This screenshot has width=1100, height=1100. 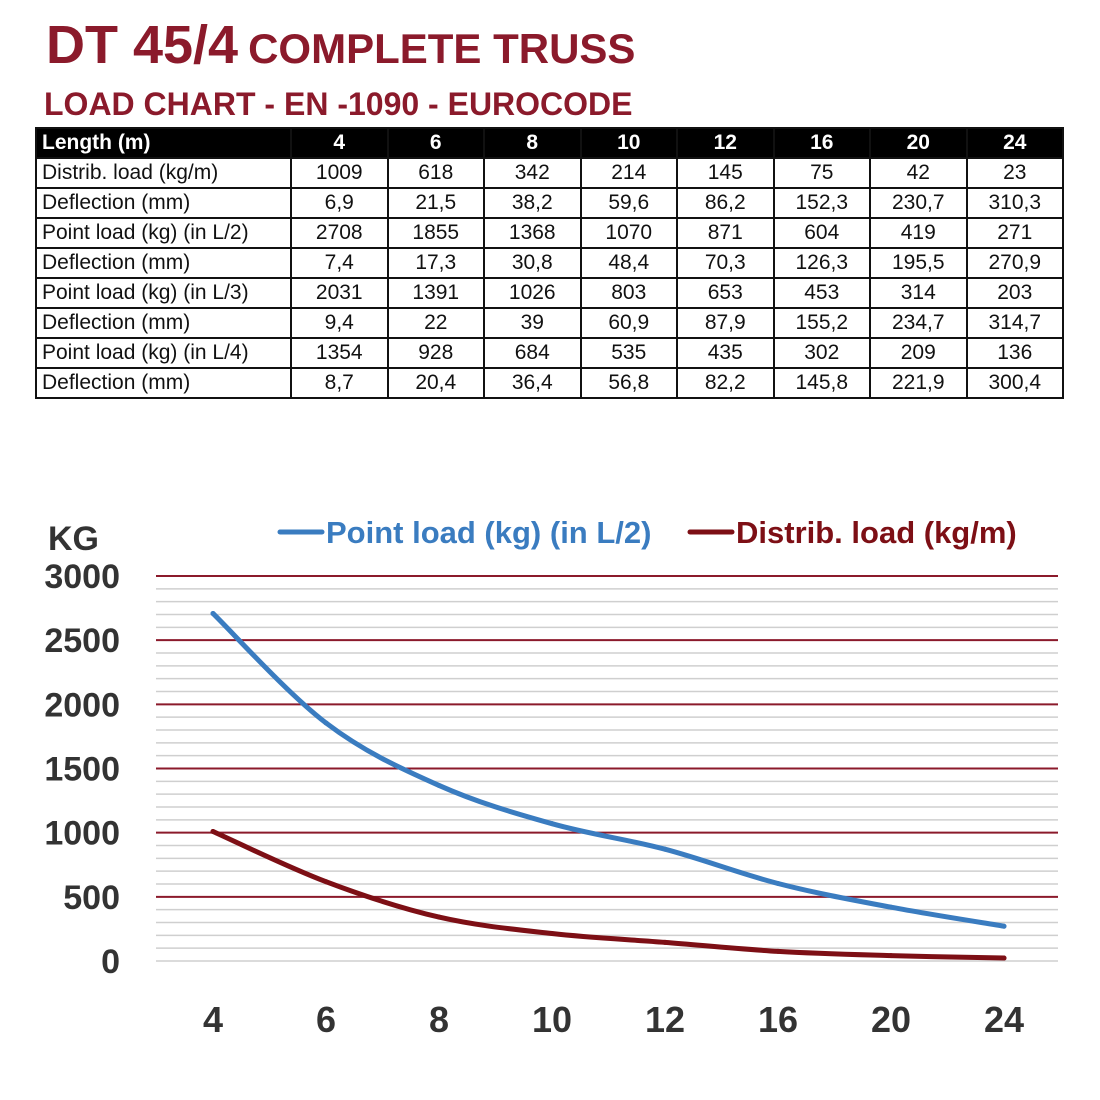 I want to click on y-axis-label: KG, so click(x=73, y=539).